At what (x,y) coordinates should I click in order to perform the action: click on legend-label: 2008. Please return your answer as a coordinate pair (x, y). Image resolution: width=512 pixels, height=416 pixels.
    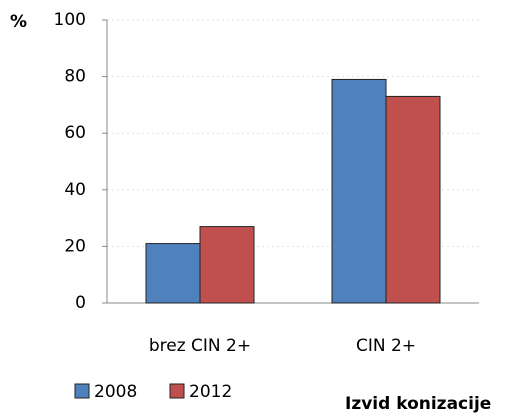
    Looking at the image, I should click on (115, 392).